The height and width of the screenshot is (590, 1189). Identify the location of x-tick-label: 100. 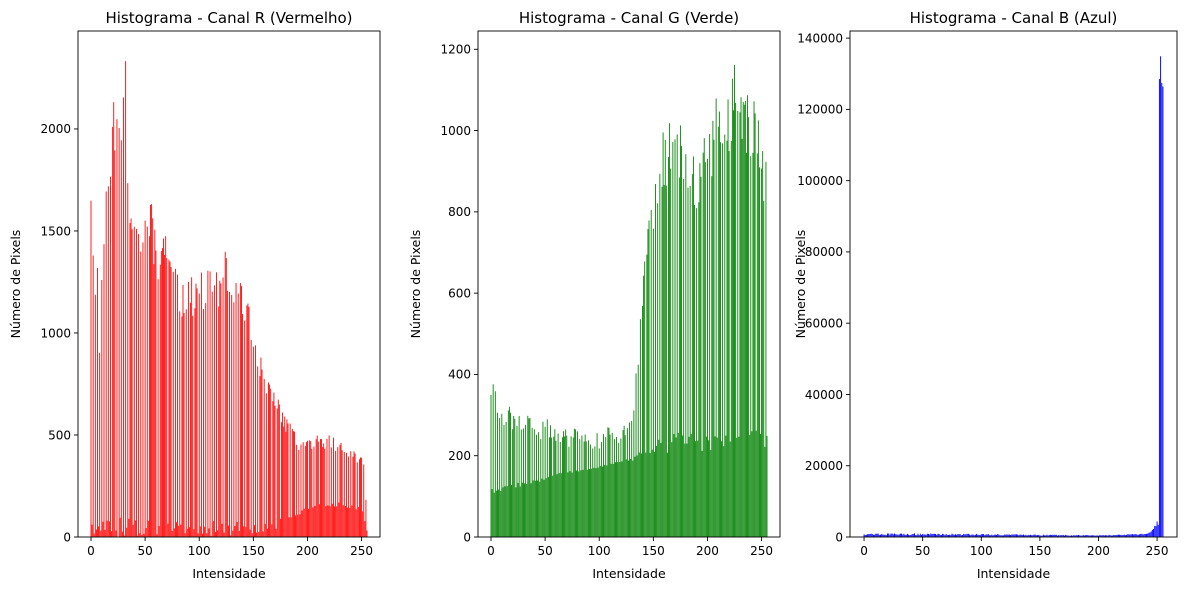
(599, 551).